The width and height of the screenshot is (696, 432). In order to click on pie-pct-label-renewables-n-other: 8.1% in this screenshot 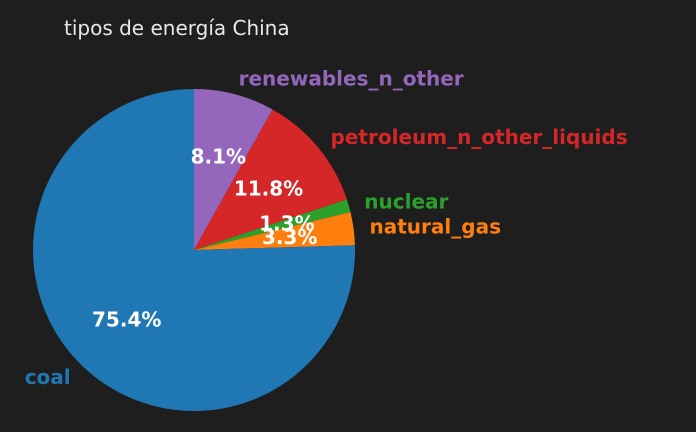, I will do `click(218, 157)`.